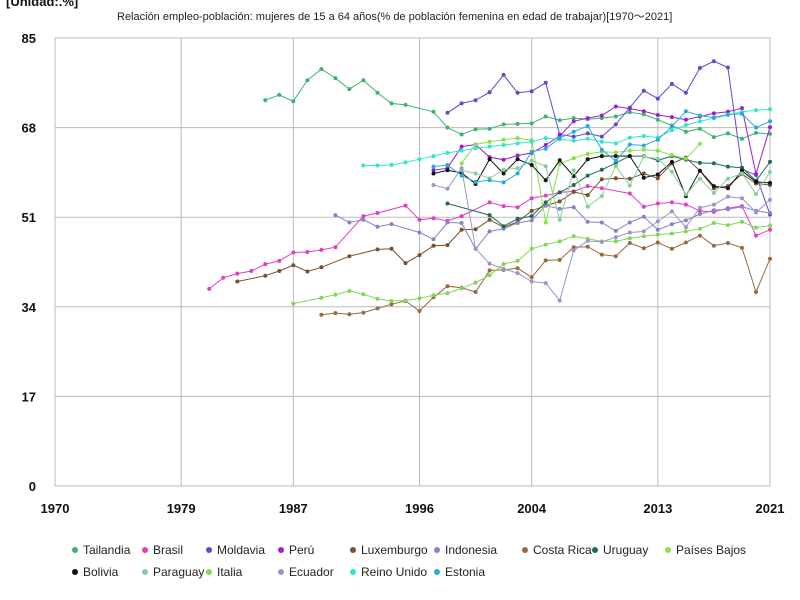 This screenshot has width=800, height=600. What do you see at coordinates (179, 572) in the screenshot?
I see `legend-label: Paraguay` at bounding box center [179, 572].